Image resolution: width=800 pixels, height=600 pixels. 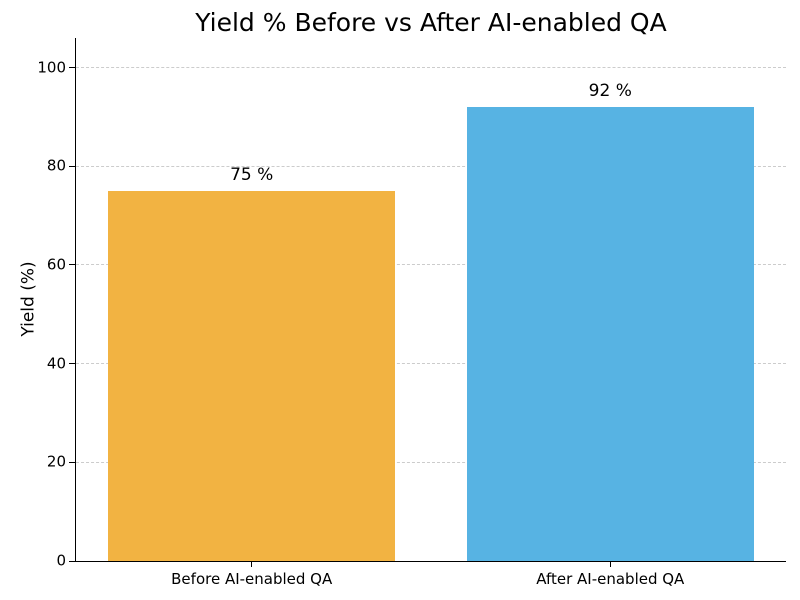 I want to click on y-axis-line, so click(x=75, y=299).